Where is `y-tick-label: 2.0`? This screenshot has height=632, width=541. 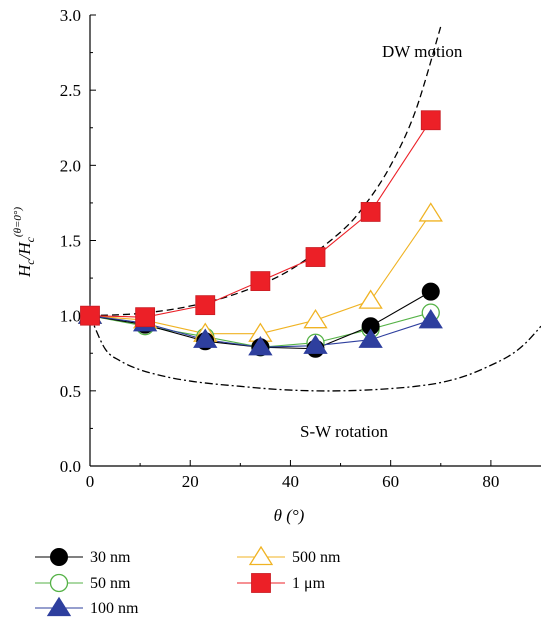 y-tick-label: 2.0 is located at coordinates (70, 165).